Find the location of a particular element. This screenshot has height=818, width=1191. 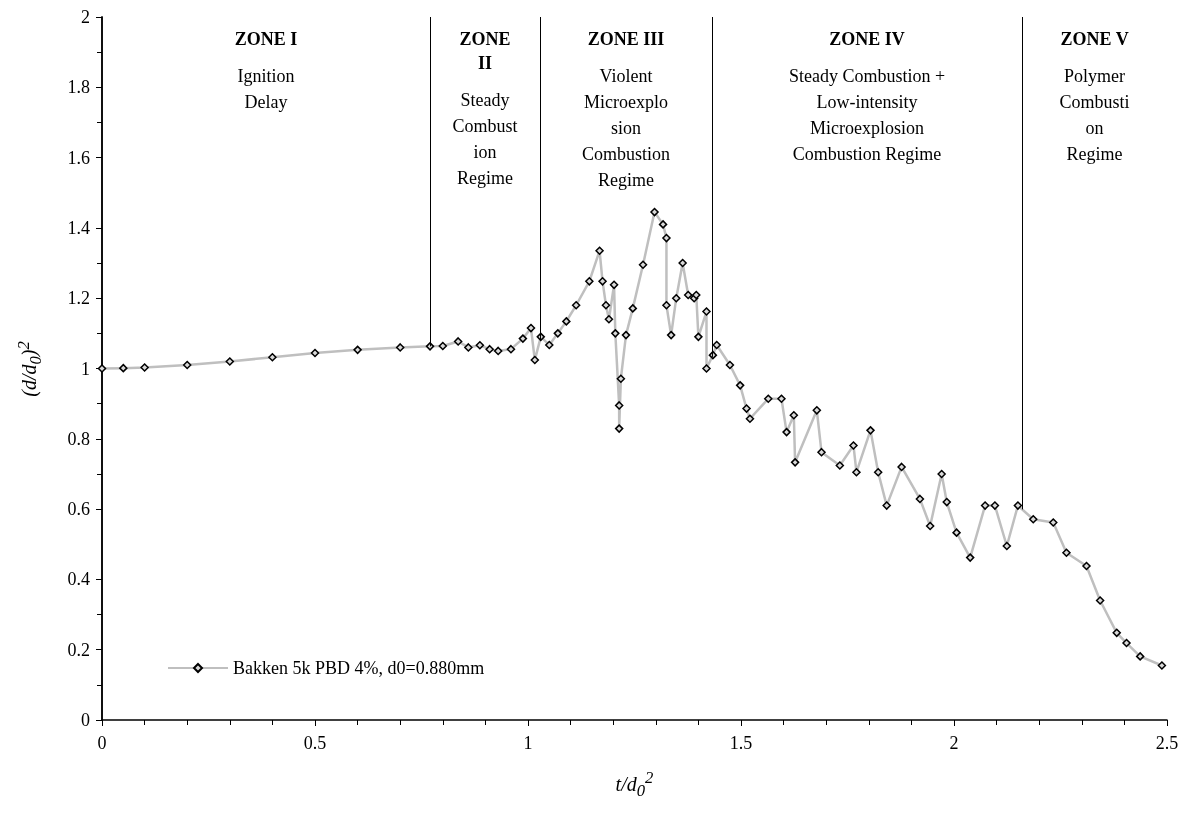

y-tick-label: 1.4 is located at coordinates (78, 227).